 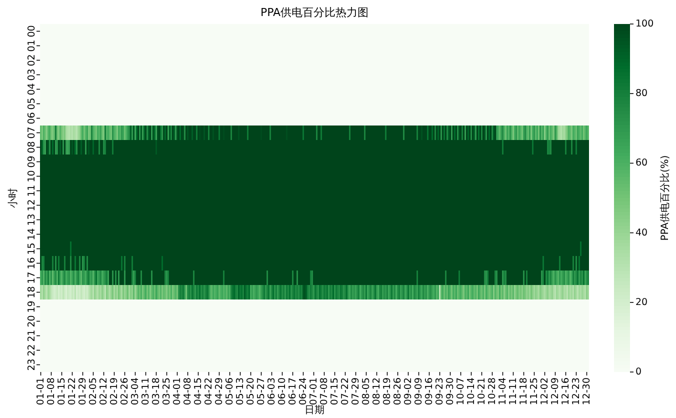 What do you see at coordinates (32, 364) in the screenshot?
I see `y-tick-label: 23` at bounding box center [32, 364].